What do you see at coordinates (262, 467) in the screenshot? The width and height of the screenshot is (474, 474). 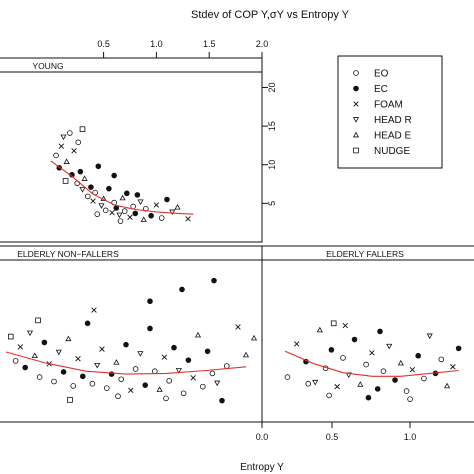 I see `x-axis-label: Entropy Y` at bounding box center [262, 467].